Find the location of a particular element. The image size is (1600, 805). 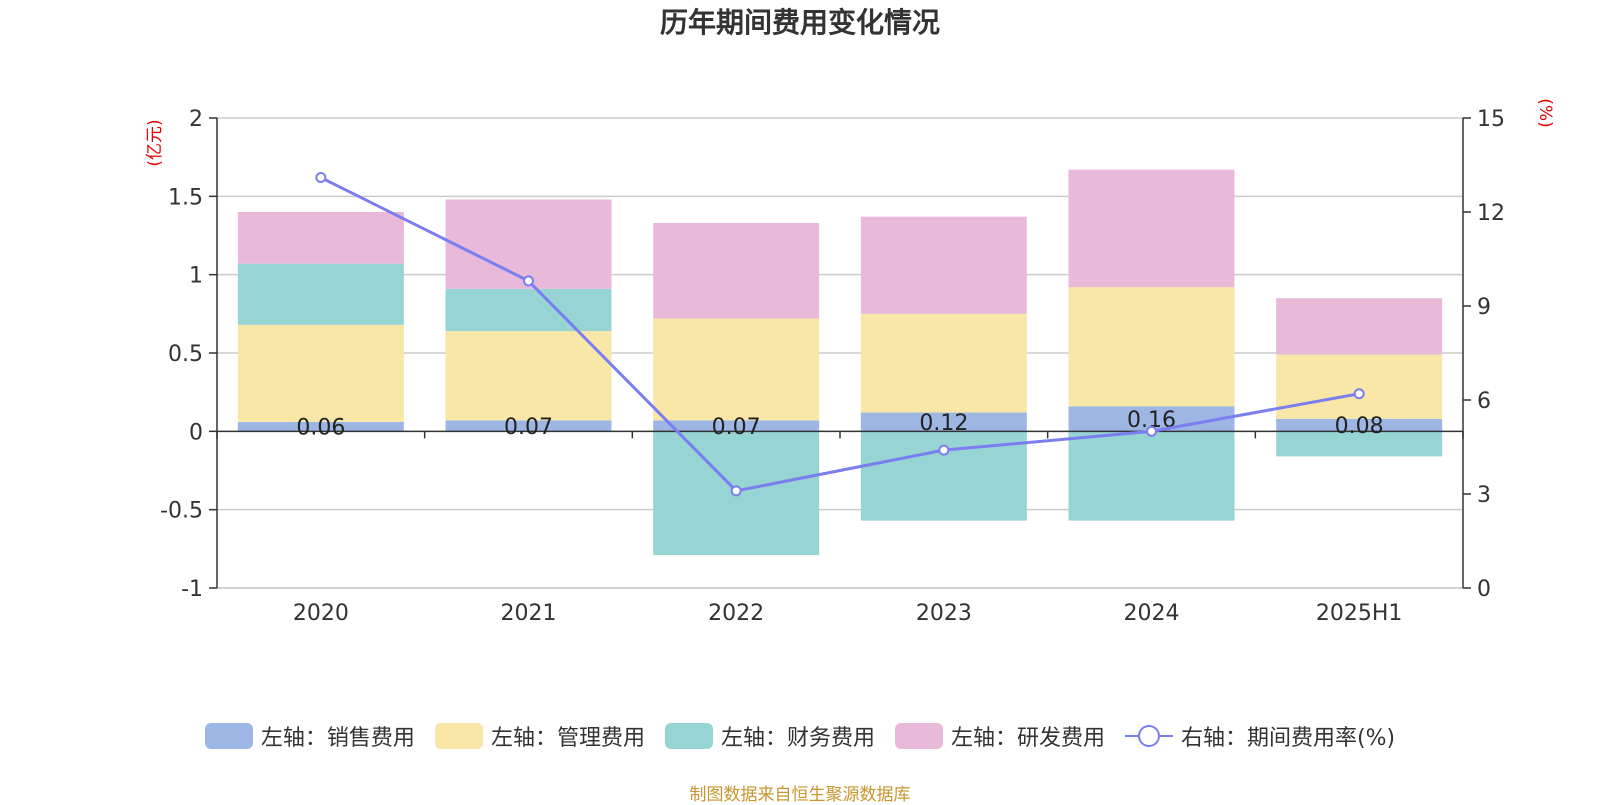

legend-label-sales: 左轴：销售费用 is located at coordinates (337, 738).